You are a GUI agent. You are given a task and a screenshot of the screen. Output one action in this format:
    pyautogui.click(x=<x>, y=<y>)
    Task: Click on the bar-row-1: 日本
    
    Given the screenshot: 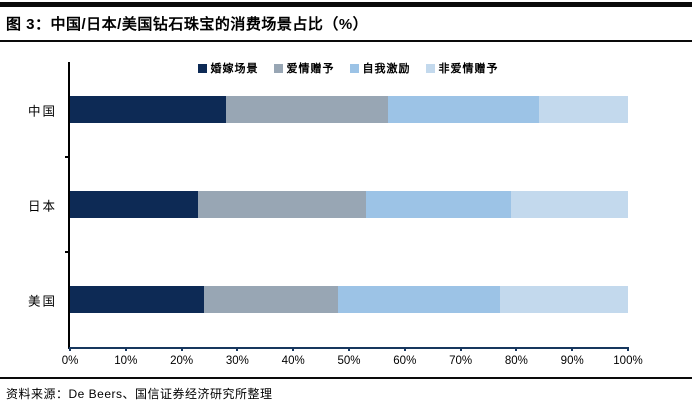 What is the action you would take?
    pyautogui.click(x=328, y=204)
    